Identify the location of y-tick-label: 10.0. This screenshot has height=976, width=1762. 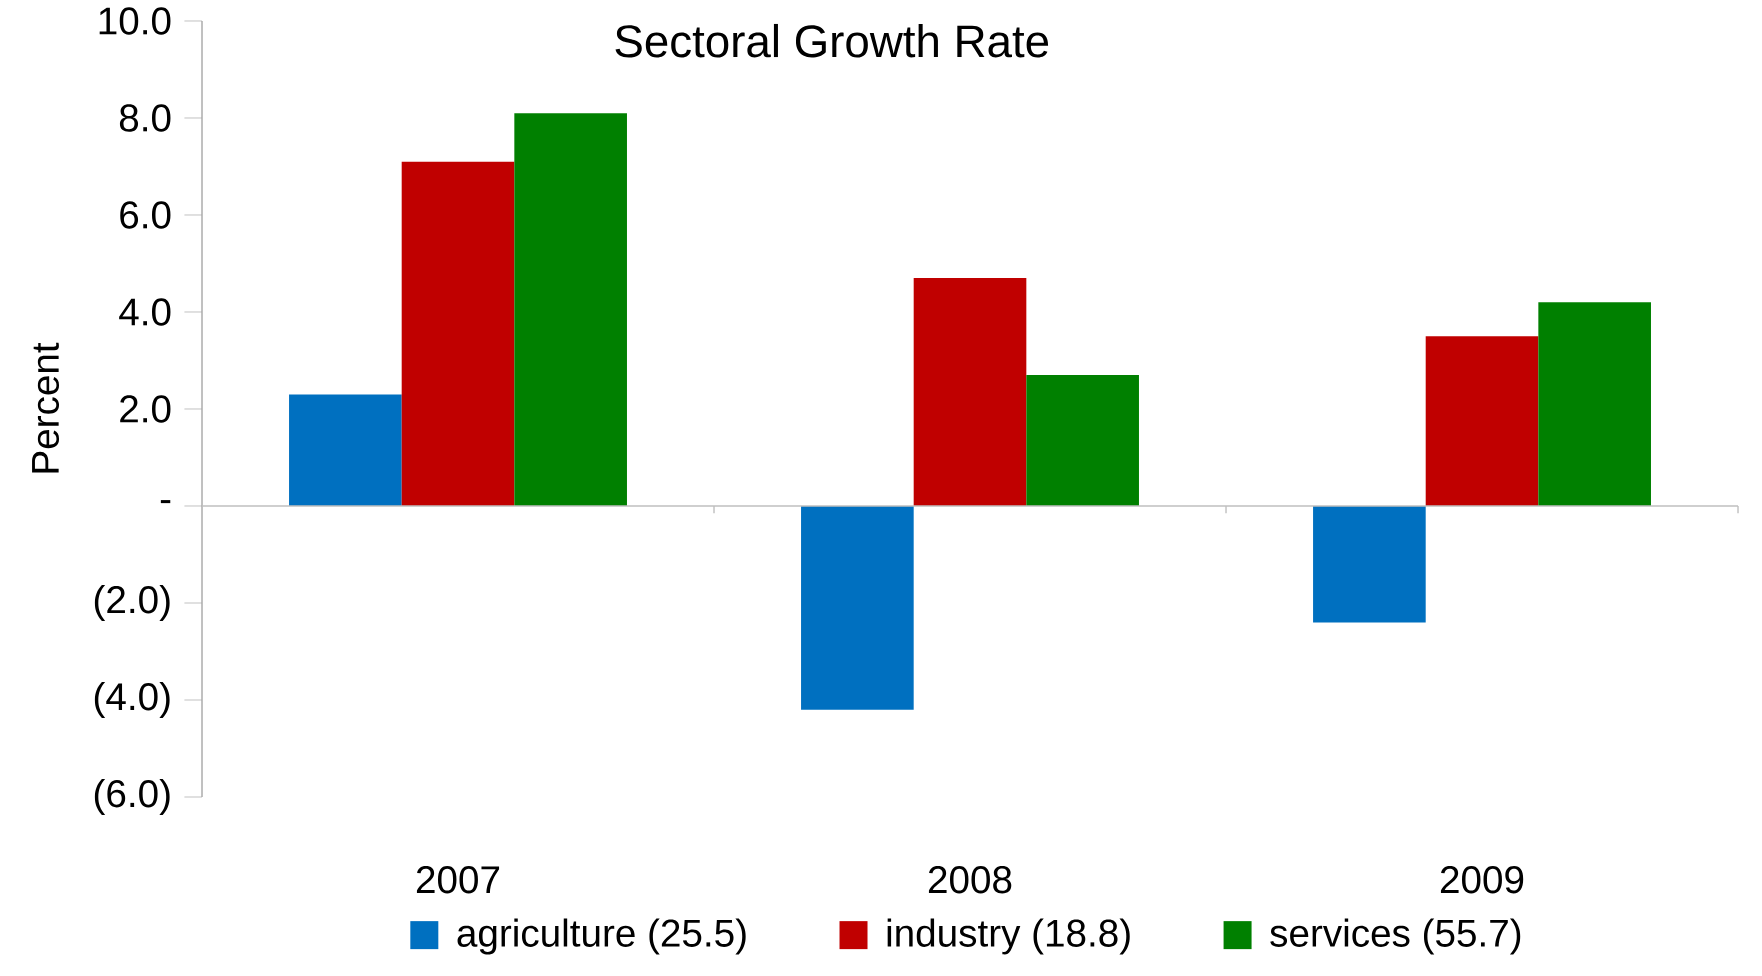
(135, 21).